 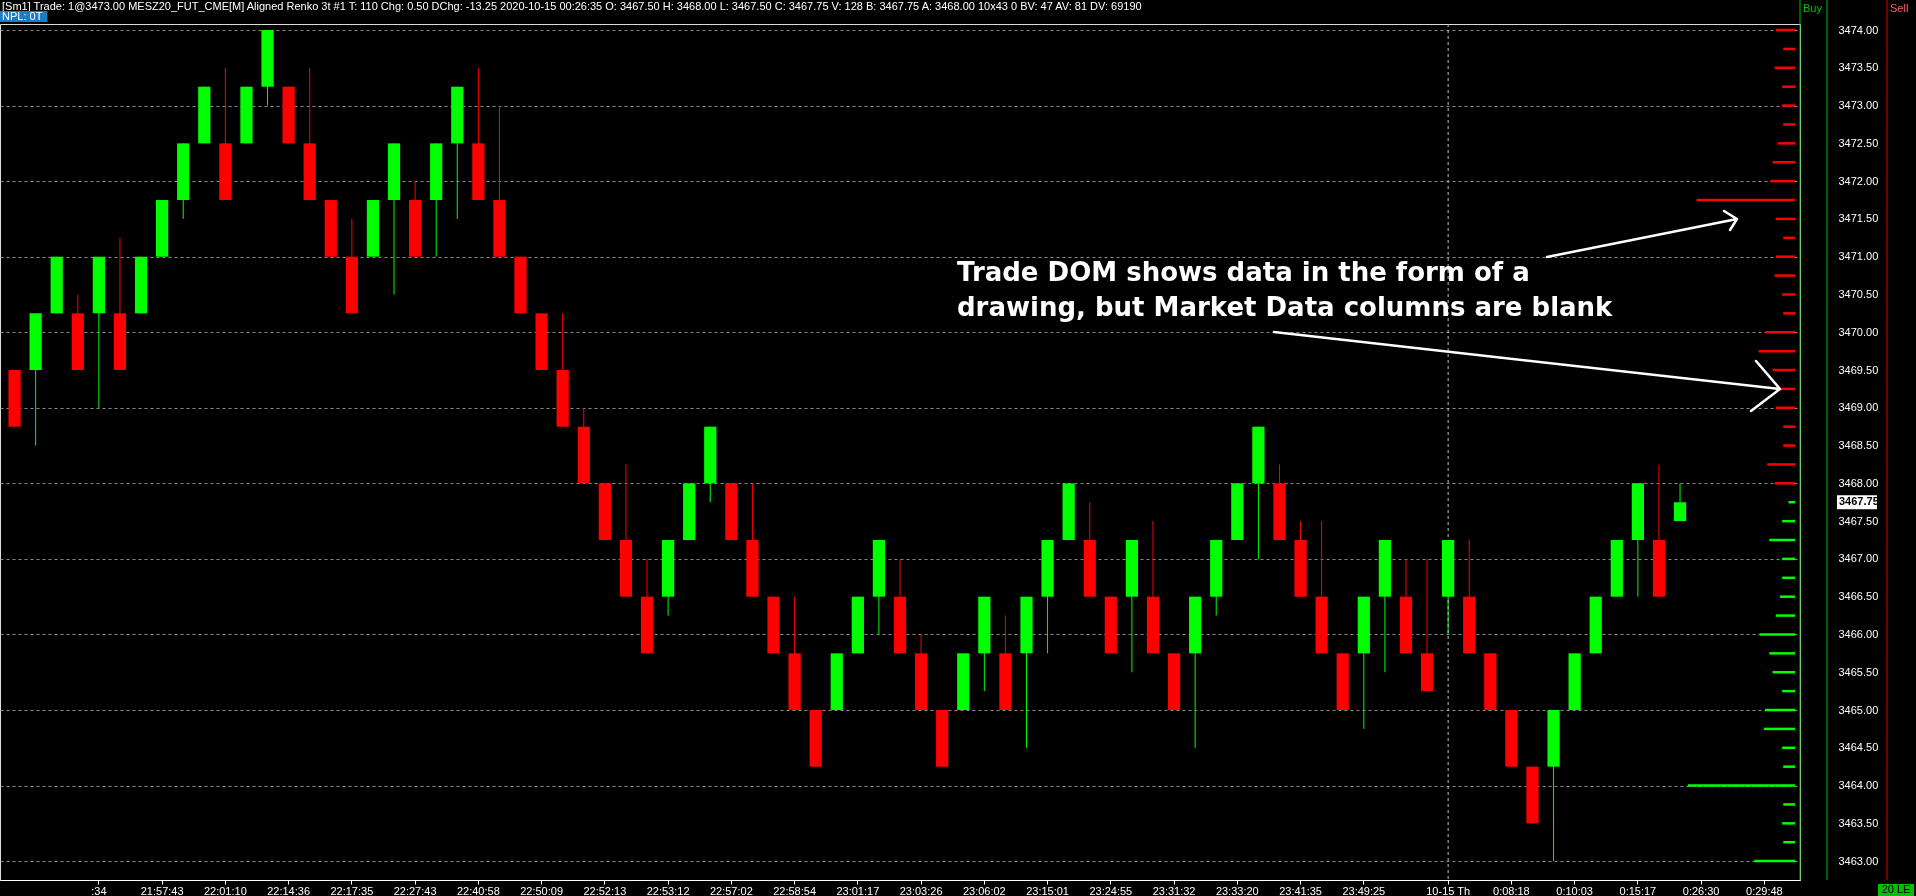 What do you see at coordinates (1111, 890) in the screenshot?
I see `x-tick-label: 23:24:55` at bounding box center [1111, 890].